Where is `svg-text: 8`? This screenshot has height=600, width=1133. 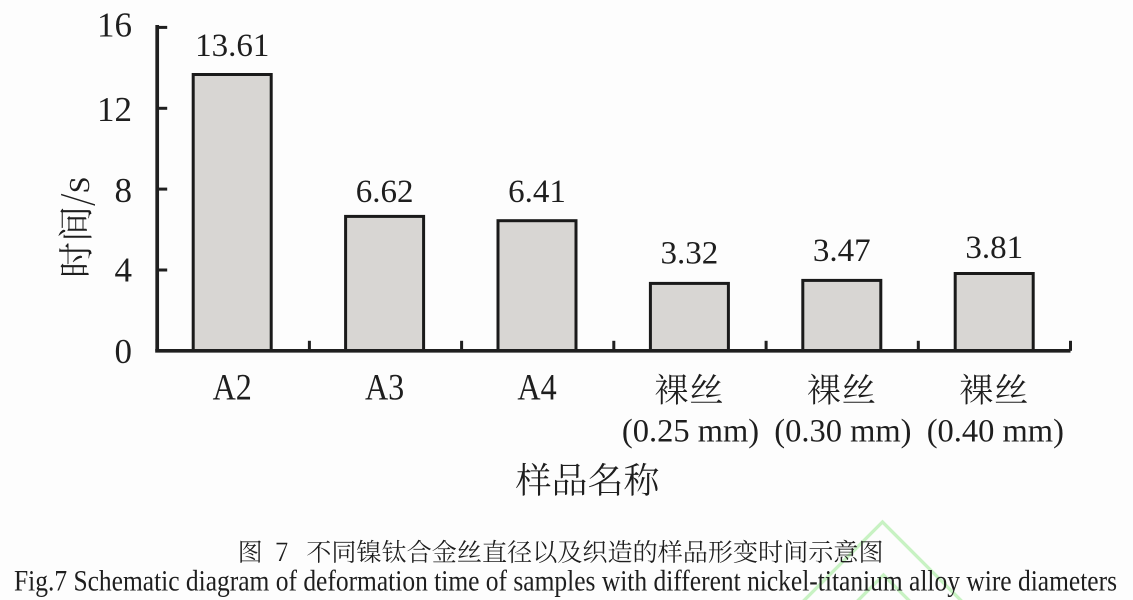
svg-text: 8 is located at coordinates (124, 190).